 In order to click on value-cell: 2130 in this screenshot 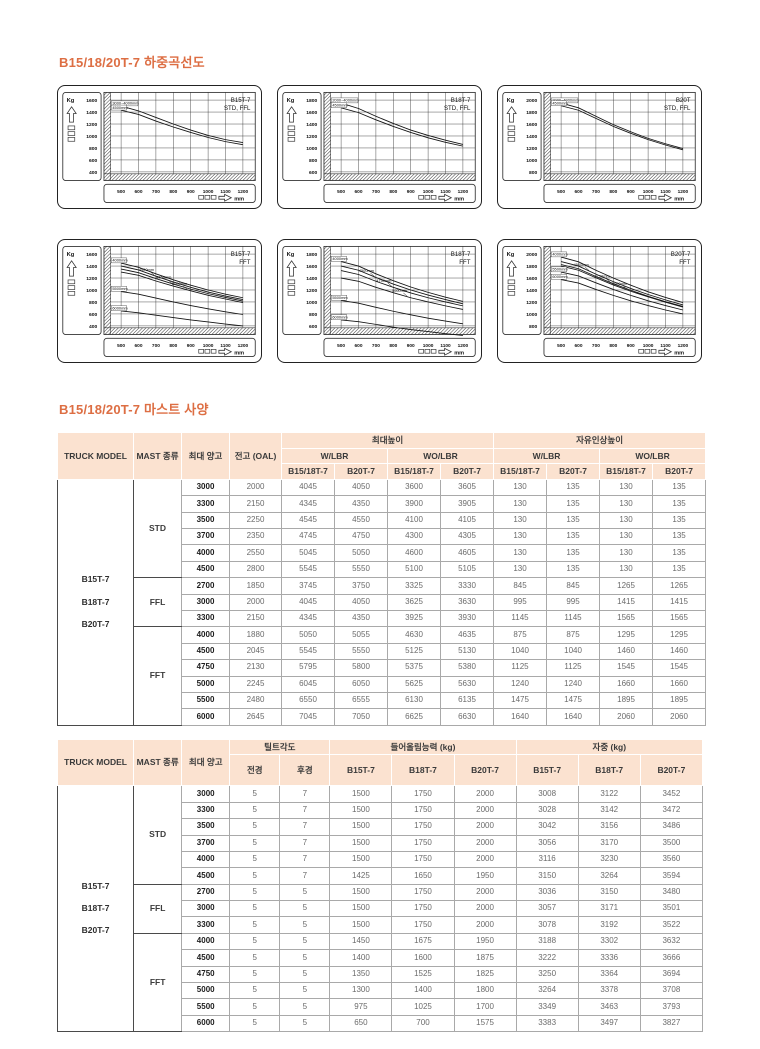, I will do `click(255, 668)`.